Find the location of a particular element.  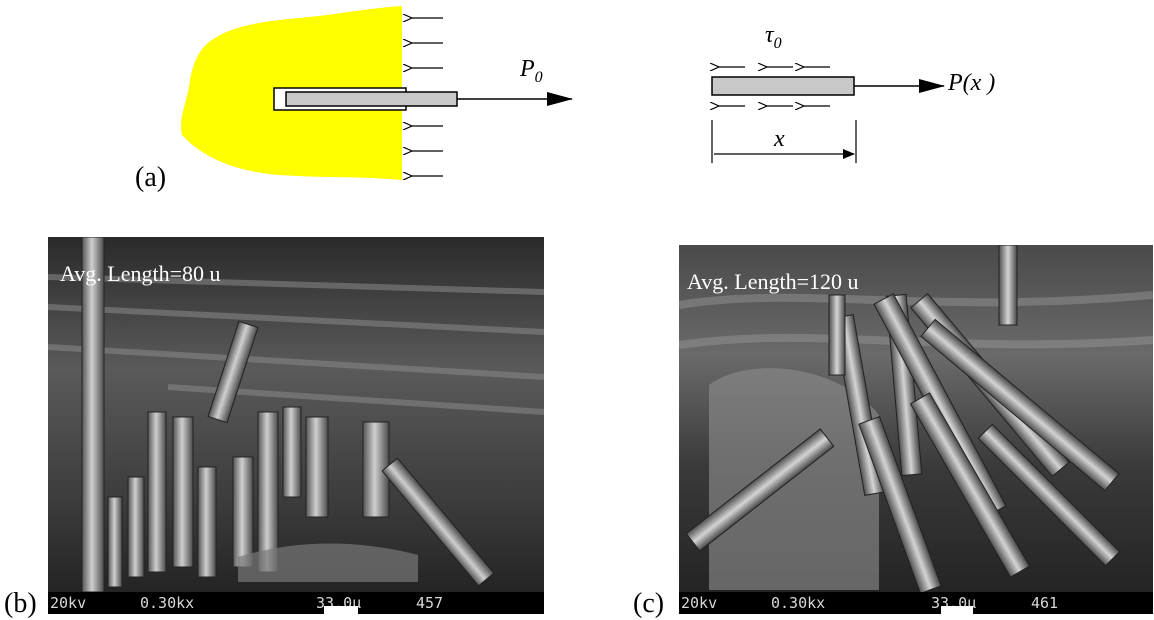

sem-voltage-b: 20kv is located at coordinates (68, 603).